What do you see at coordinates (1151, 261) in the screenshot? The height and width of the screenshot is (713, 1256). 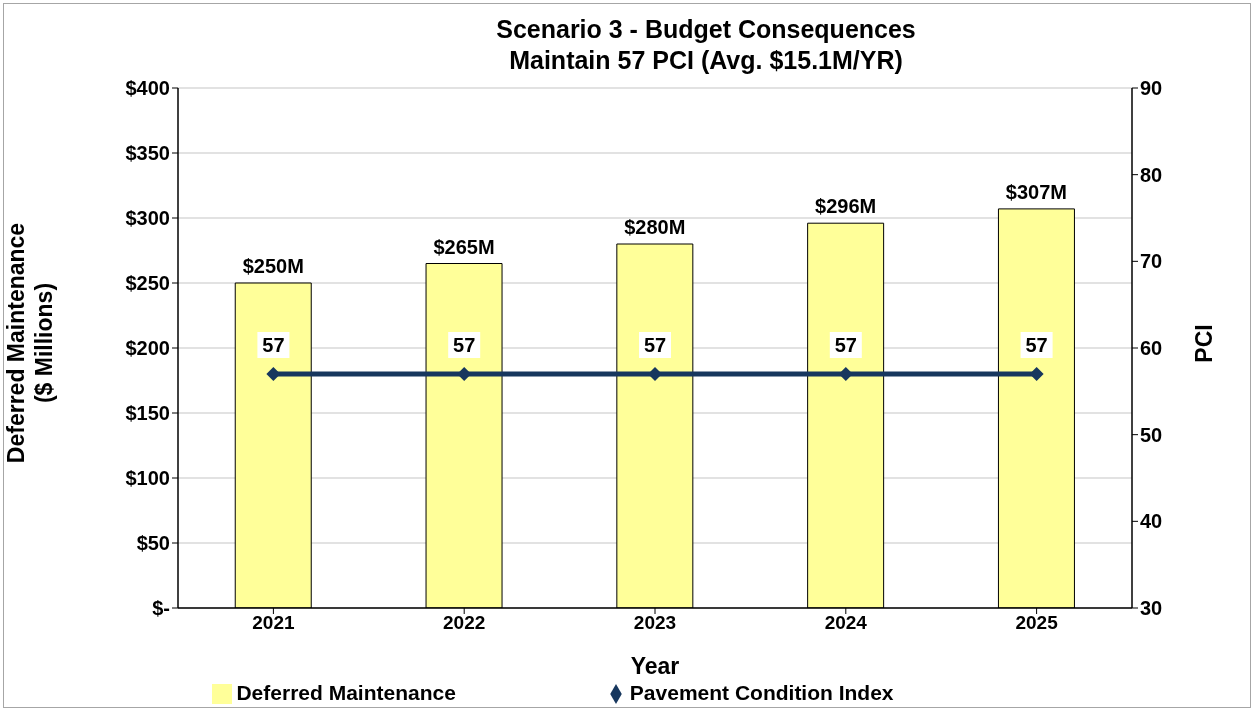 I see `y2-tick-label: 70` at bounding box center [1151, 261].